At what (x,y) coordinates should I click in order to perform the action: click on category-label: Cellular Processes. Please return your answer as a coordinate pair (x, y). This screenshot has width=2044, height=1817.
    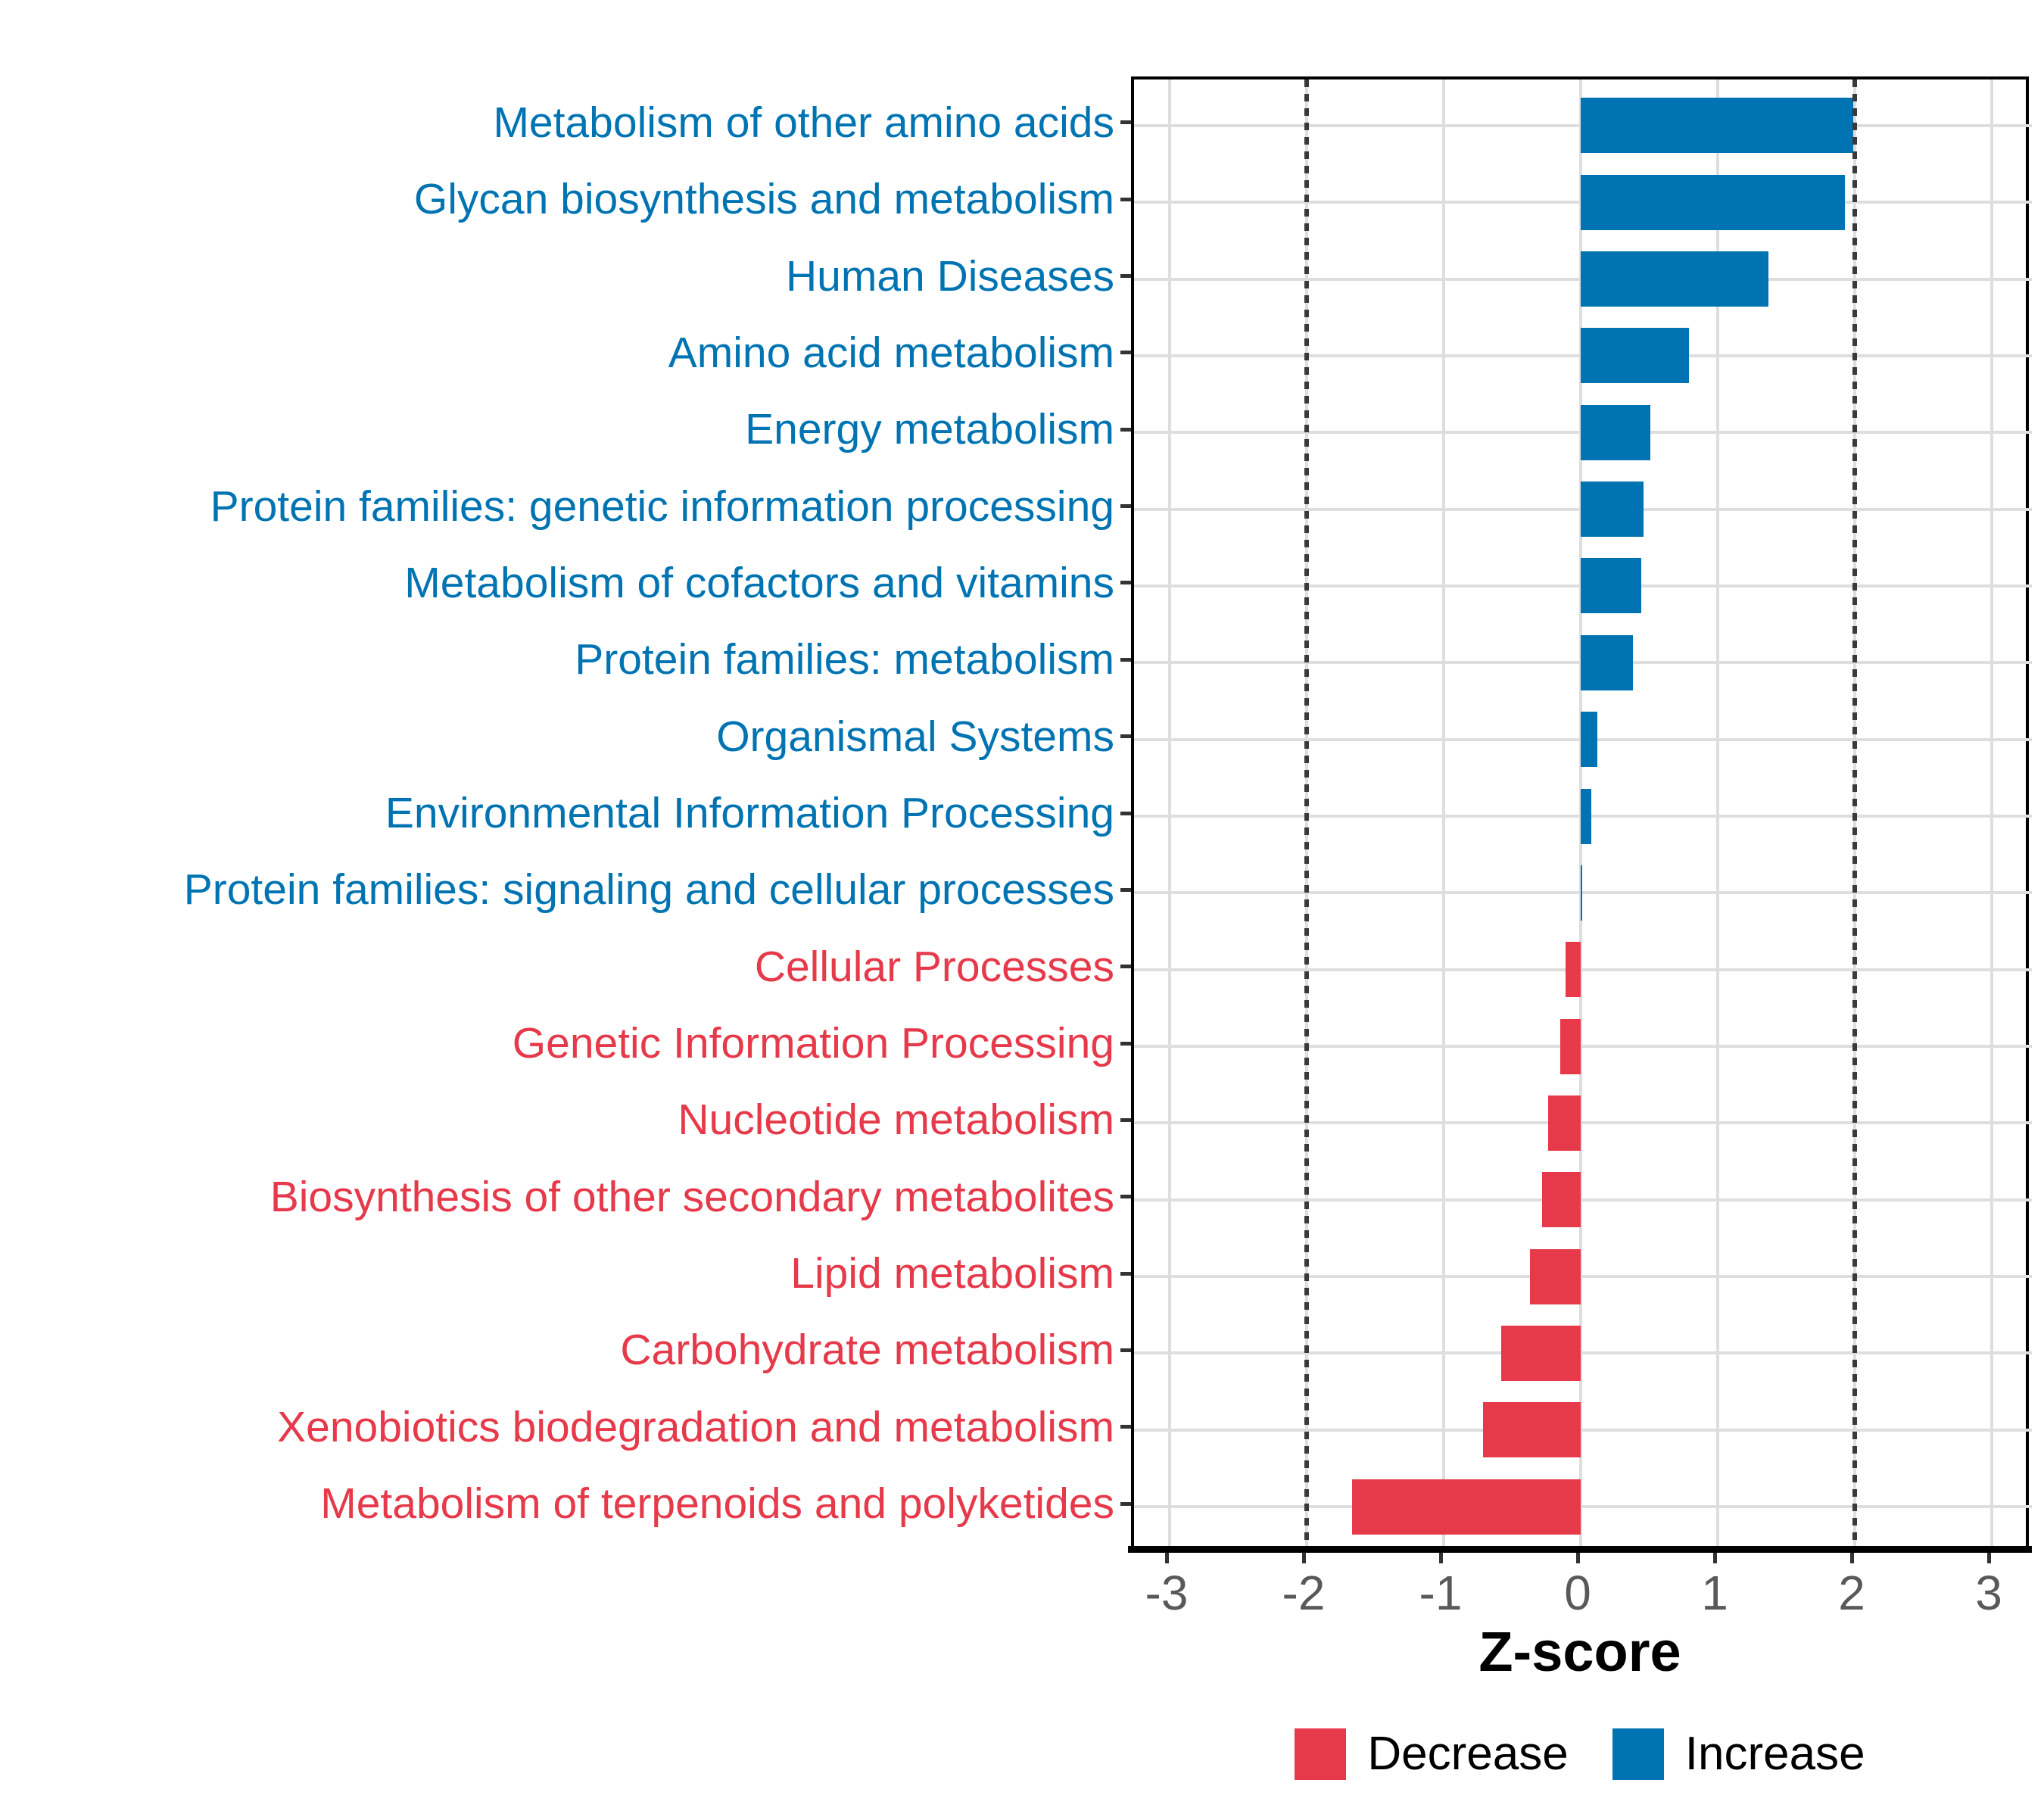
    Looking at the image, I should click on (934, 966).